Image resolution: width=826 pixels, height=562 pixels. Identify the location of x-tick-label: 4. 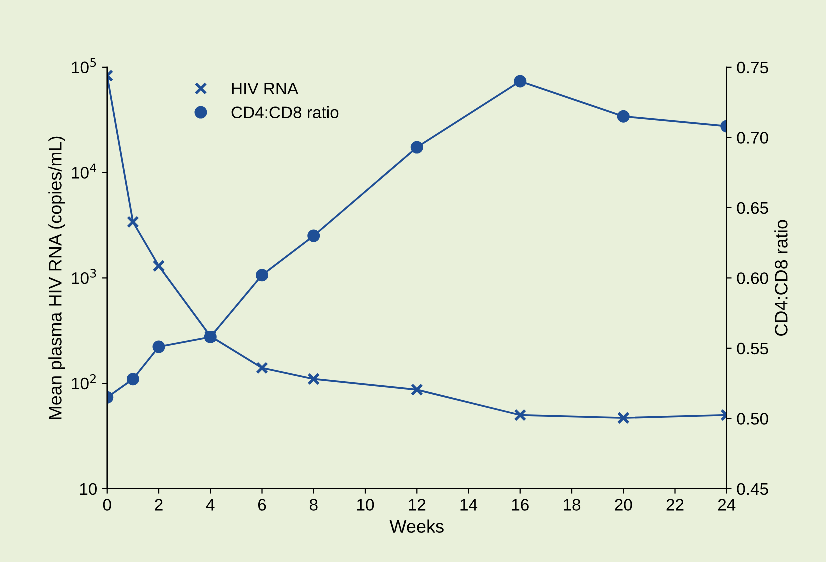
(210, 505).